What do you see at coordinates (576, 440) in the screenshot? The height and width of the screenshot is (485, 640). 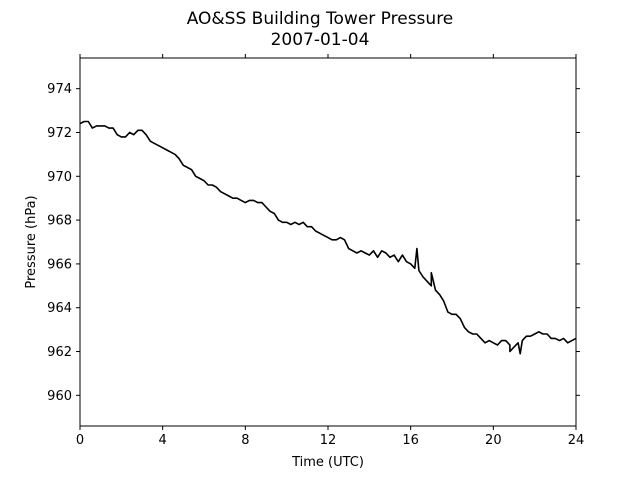 I see `x-tick-label: 24` at bounding box center [576, 440].